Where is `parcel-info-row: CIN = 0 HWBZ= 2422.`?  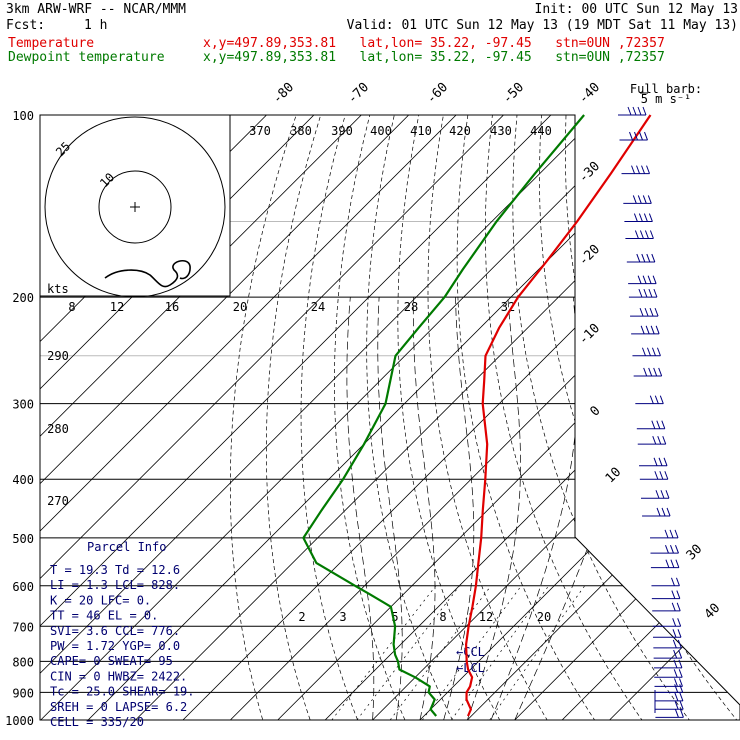 parcel-info-row: CIN = 0 HWBZ= 2422. is located at coordinates (118, 676).